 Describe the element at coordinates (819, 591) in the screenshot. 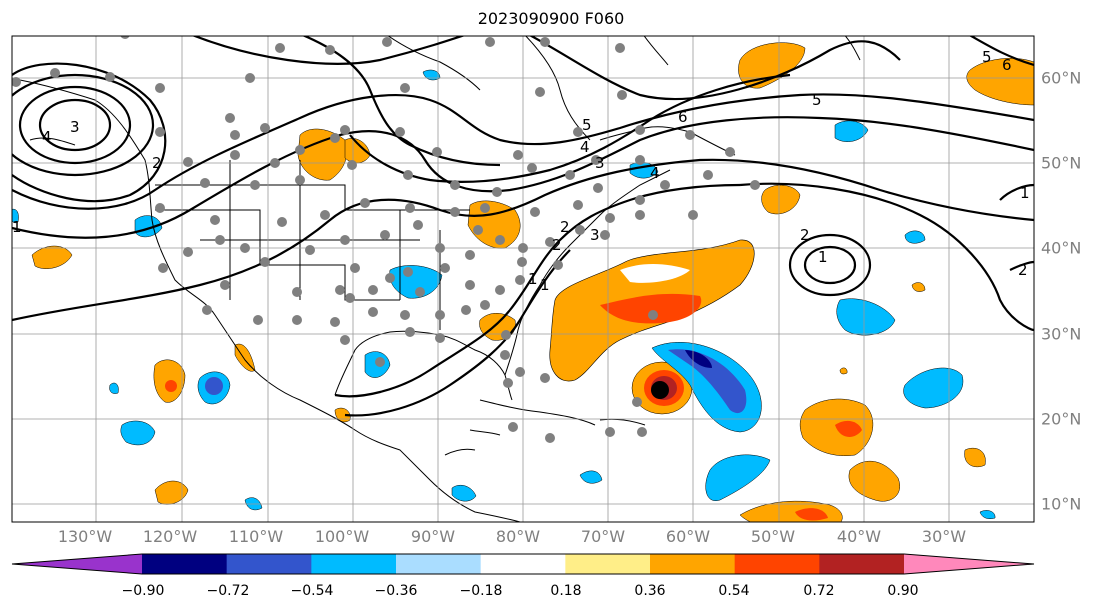

I see `colorbar-tick-label: 0.72` at that location.